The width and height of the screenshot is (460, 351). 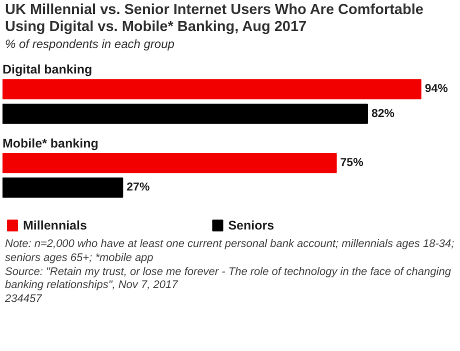 What do you see at coordinates (47, 69) in the screenshot?
I see `y-tick-label: Digital banking` at bounding box center [47, 69].